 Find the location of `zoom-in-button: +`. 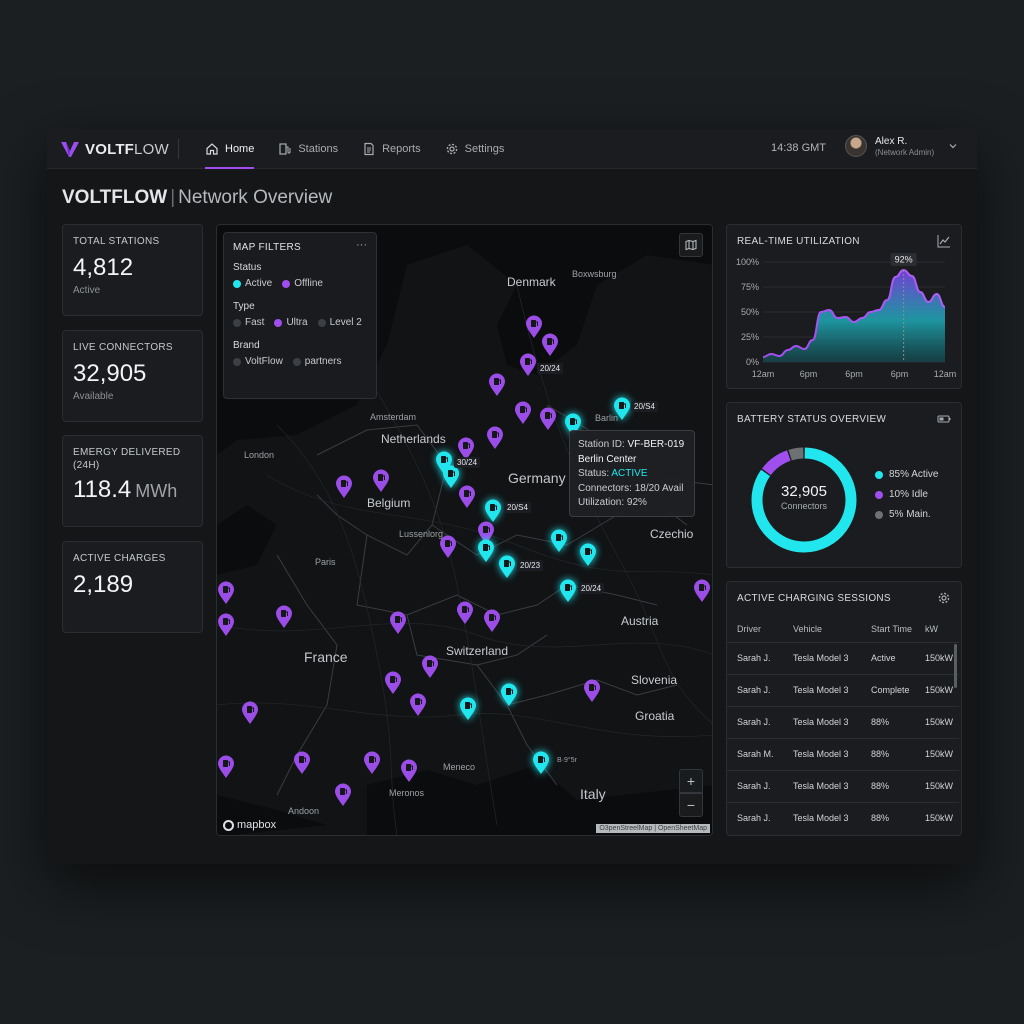

zoom-in-button: + is located at coordinates (691, 781).